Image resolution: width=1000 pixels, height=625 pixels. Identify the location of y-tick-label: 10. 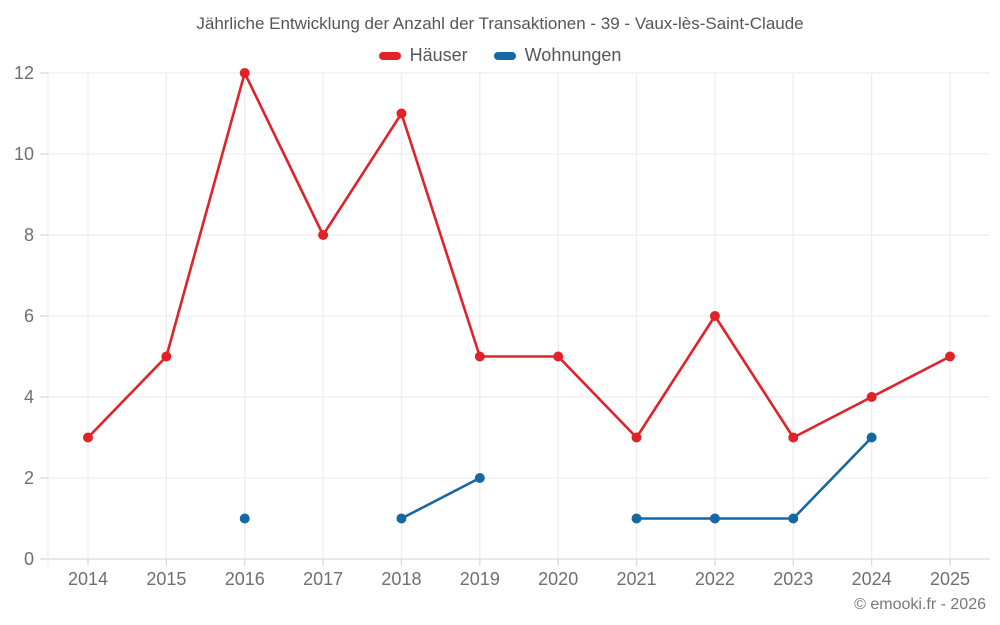
(24, 154).